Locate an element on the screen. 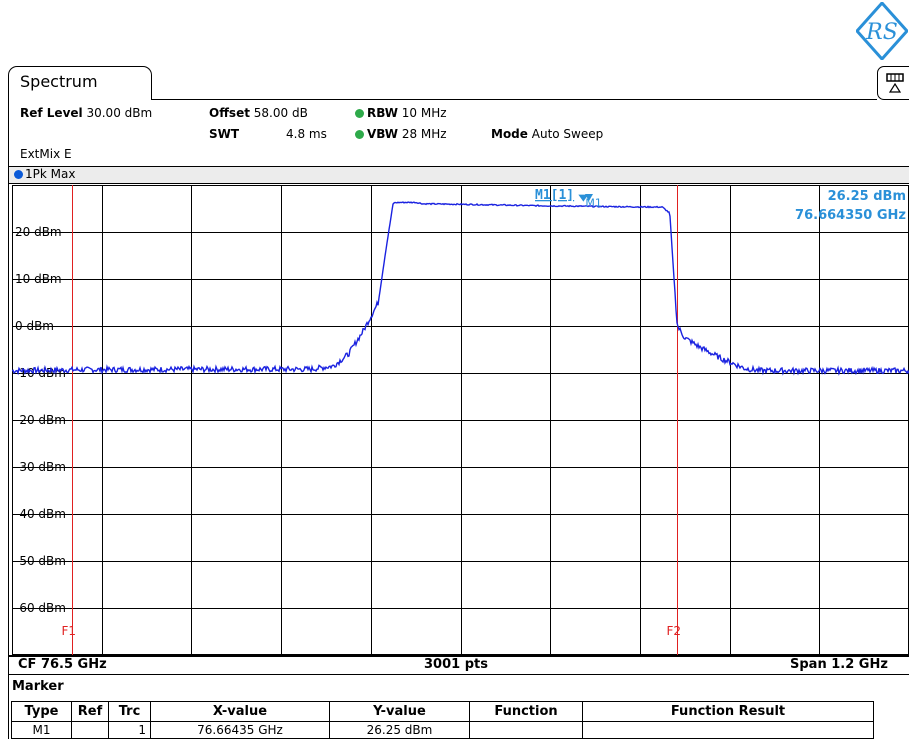 This screenshot has height=740, width=909. trace-detector-label: 1Pk Max is located at coordinates (50, 174).